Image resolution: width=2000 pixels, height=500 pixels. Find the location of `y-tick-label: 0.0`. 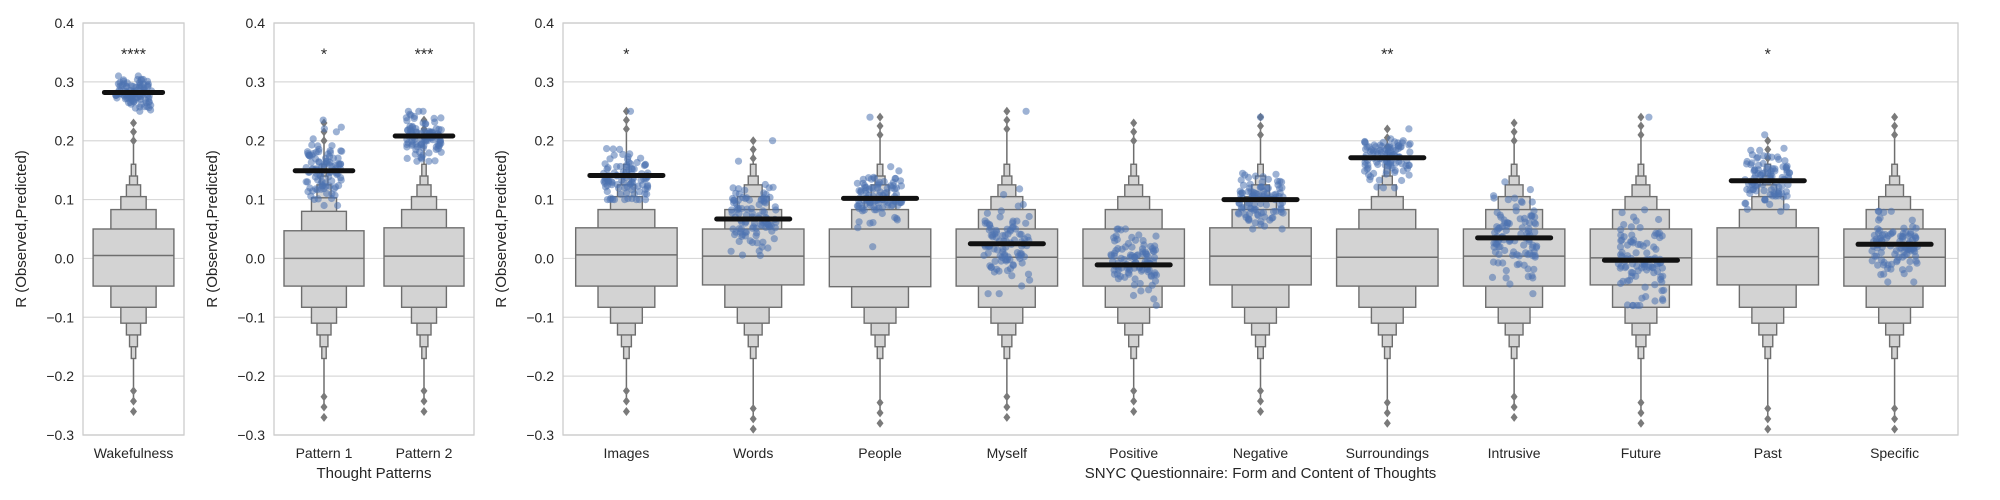

y-tick-label: 0.0 is located at coordinates (65, 258).